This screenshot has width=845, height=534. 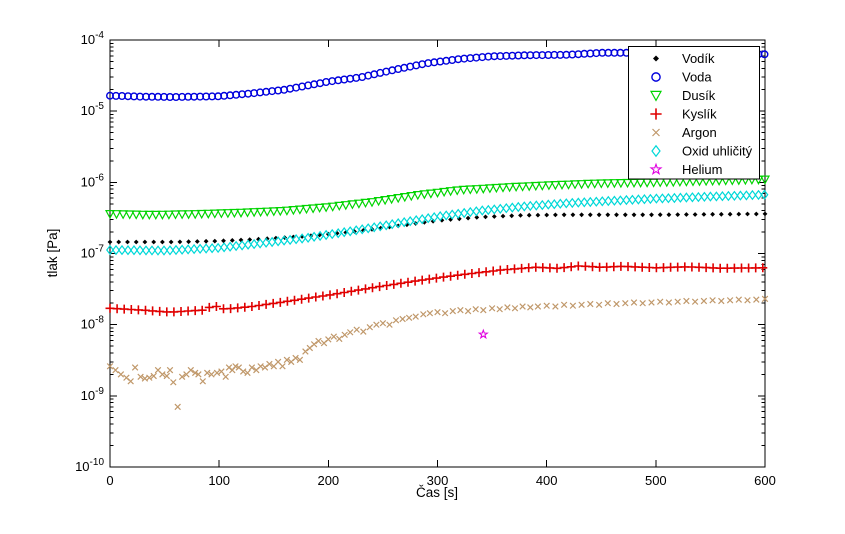 I want to click on legend-item-label: Voda, so click(x=697, y=77).